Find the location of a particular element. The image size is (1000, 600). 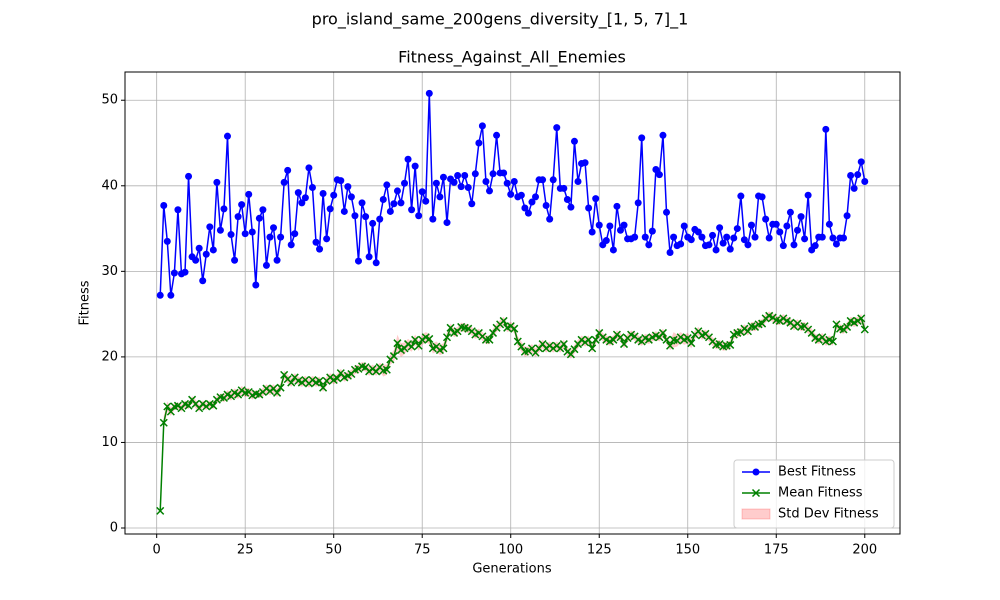

legend-box is located at coordinates (814, 494).